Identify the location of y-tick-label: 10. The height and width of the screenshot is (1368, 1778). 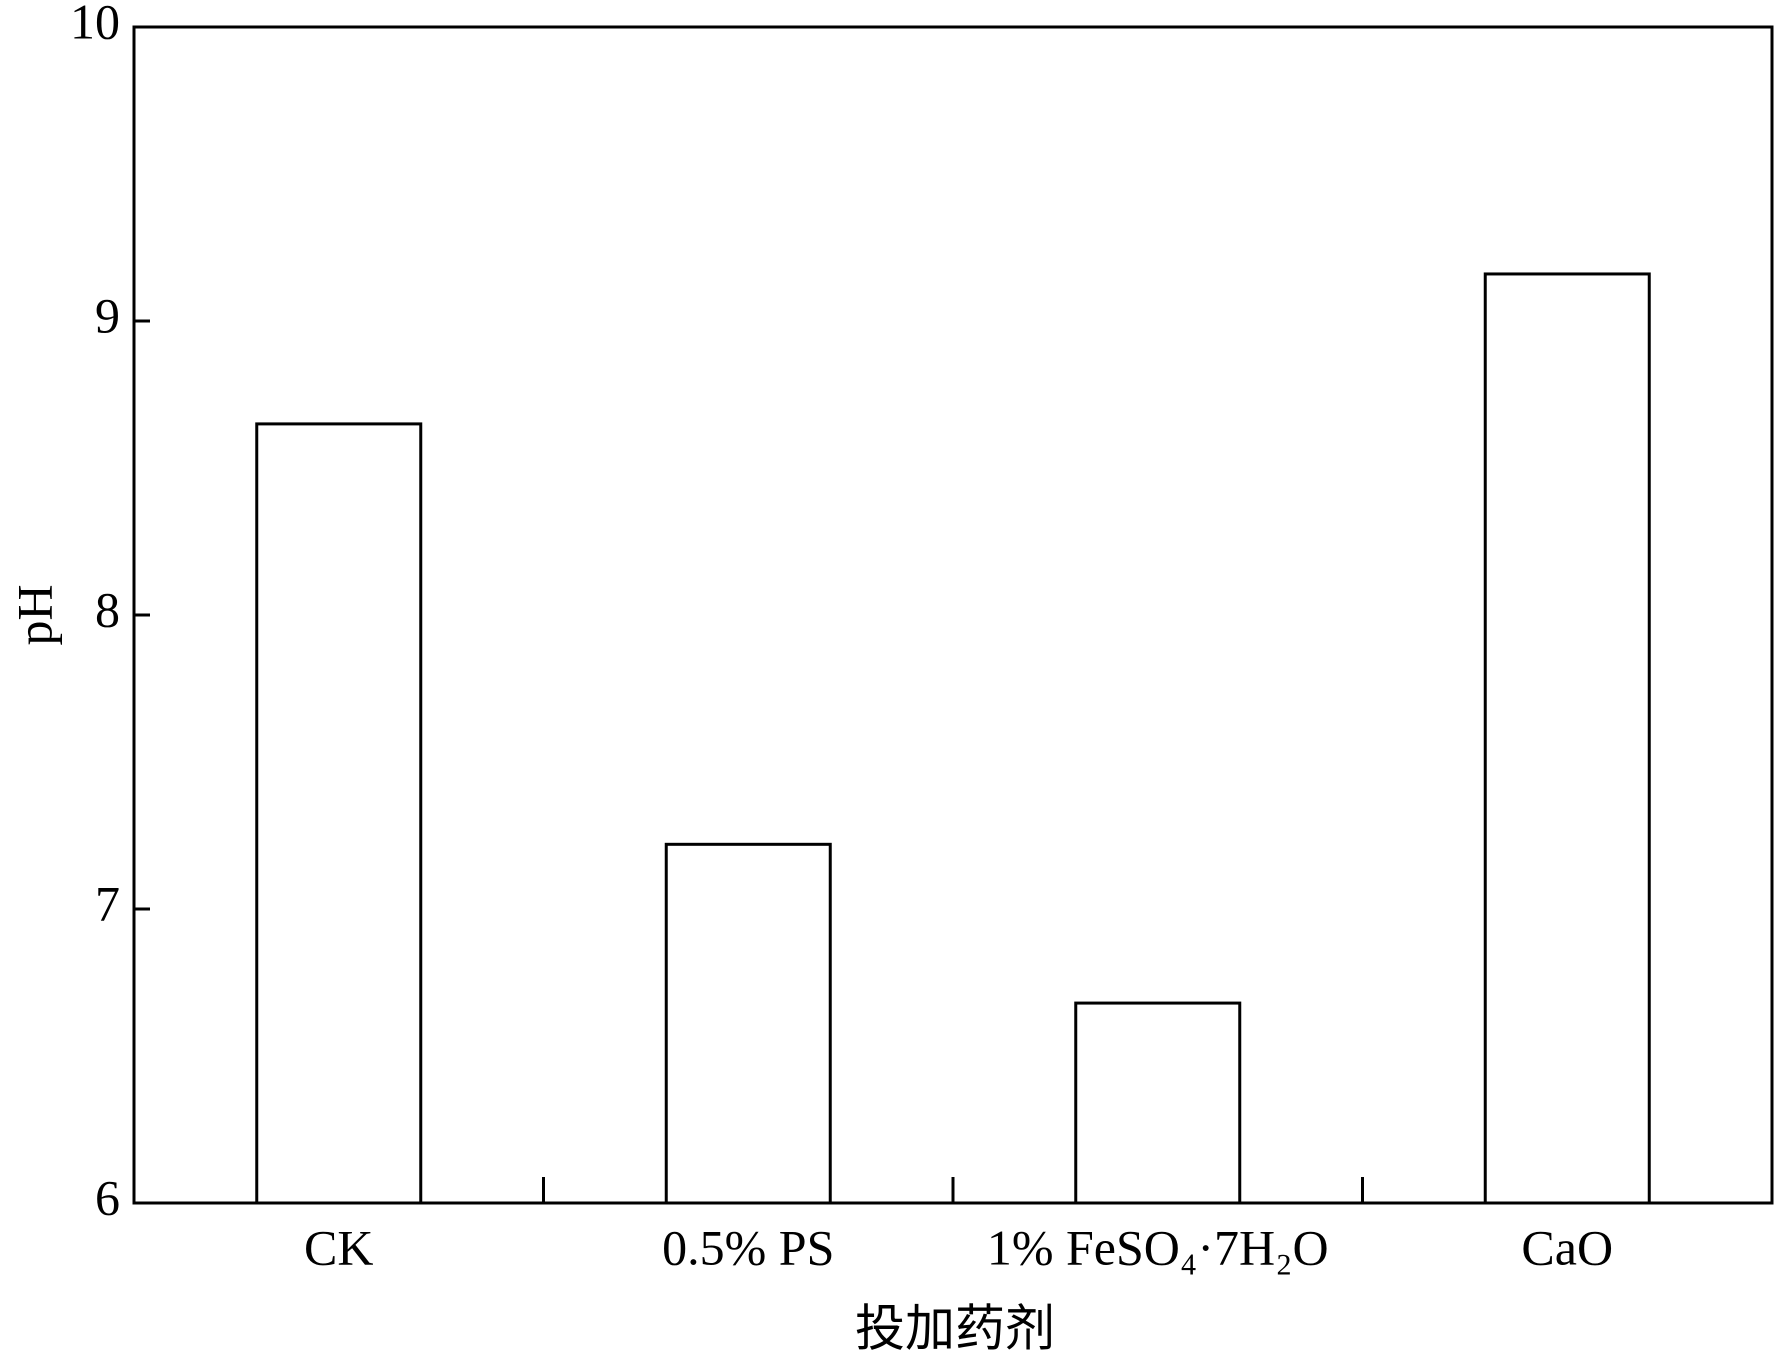
(95, 24).